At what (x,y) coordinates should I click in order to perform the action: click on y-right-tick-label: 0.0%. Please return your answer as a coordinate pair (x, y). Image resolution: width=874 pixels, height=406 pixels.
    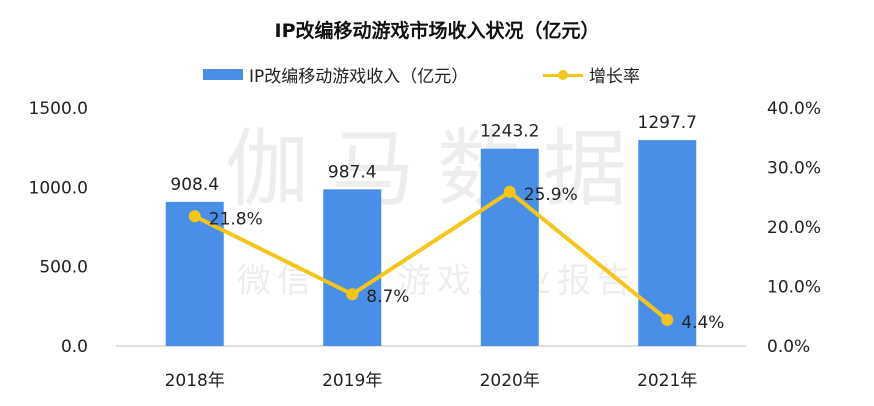
    Looking at the image, I should click on (788, 347).